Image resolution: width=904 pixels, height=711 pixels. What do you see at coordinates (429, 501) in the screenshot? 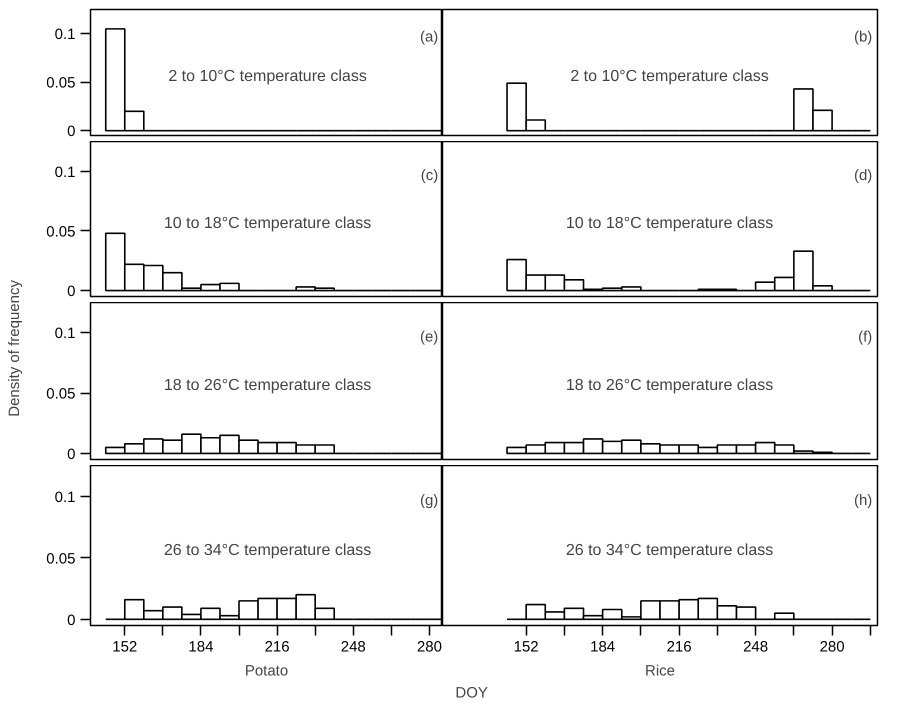
I see `annotation: (g)` at bounding box center [429, 501].